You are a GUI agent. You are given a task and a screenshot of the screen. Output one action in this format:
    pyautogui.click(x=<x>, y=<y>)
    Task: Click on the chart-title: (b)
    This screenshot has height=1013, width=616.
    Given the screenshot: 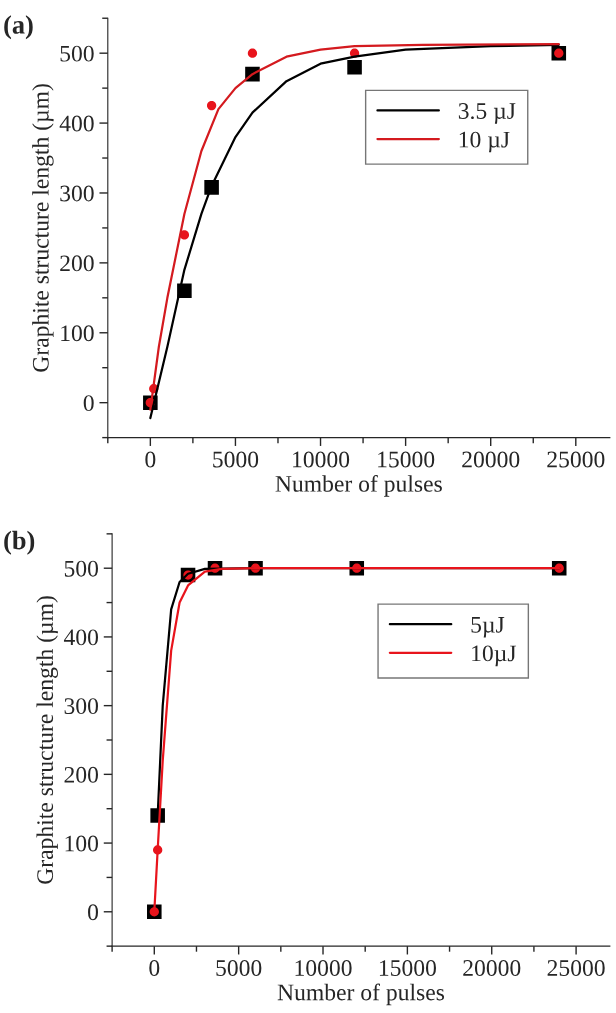 What is the action you would take?
    pyautogui.click(x=19, y=542)
    